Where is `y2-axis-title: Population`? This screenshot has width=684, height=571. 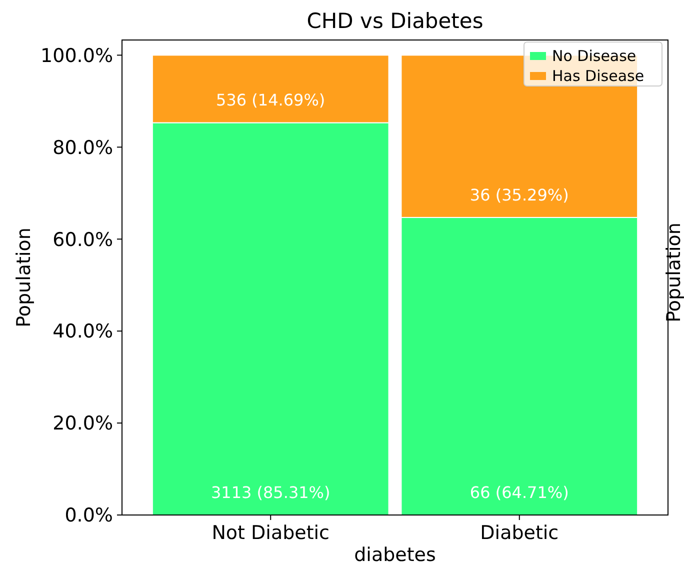 y2-axis-title: Population is located at coordinates (673, 272).